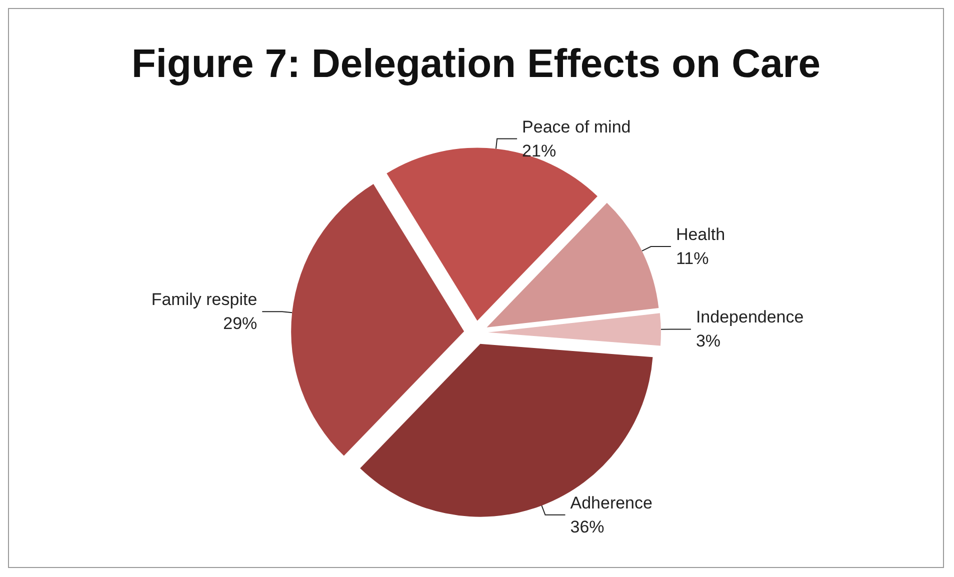 This screenshot has width=954, height=577. What do you see at coordinates (240, 324) in the screenshot?
I see `data-label: 29%` at bounding box center [240, 324].